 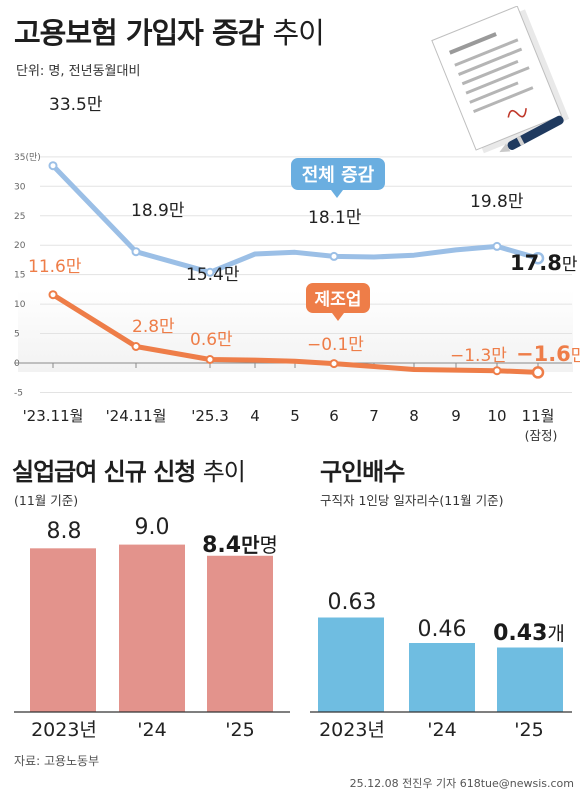 I want to click on total-label-0: 33.5만, so click(x=76, y=105).